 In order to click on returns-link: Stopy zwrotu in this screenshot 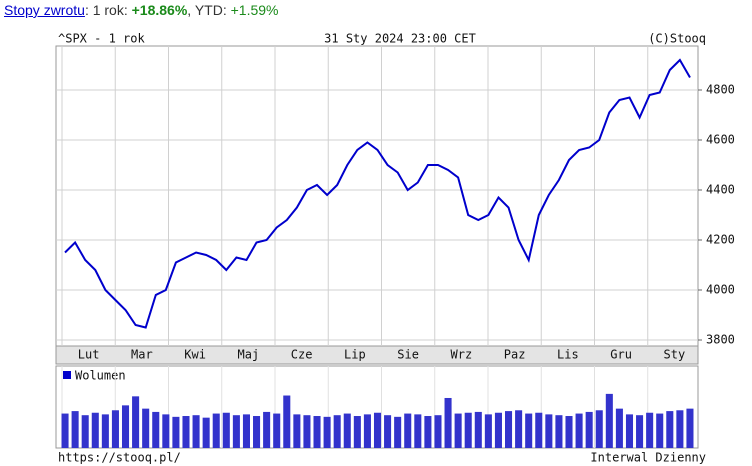, I will do `click(44, 10)`.